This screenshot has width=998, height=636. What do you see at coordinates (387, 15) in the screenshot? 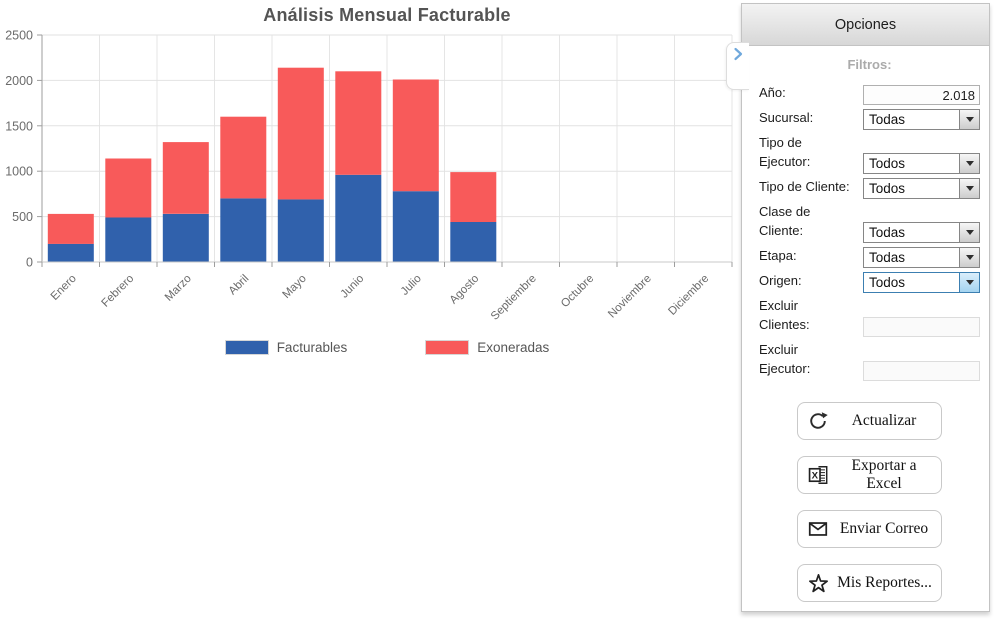
I see `chart-title: Análisis Mensual Facturable` at bounding box center [387, 15].